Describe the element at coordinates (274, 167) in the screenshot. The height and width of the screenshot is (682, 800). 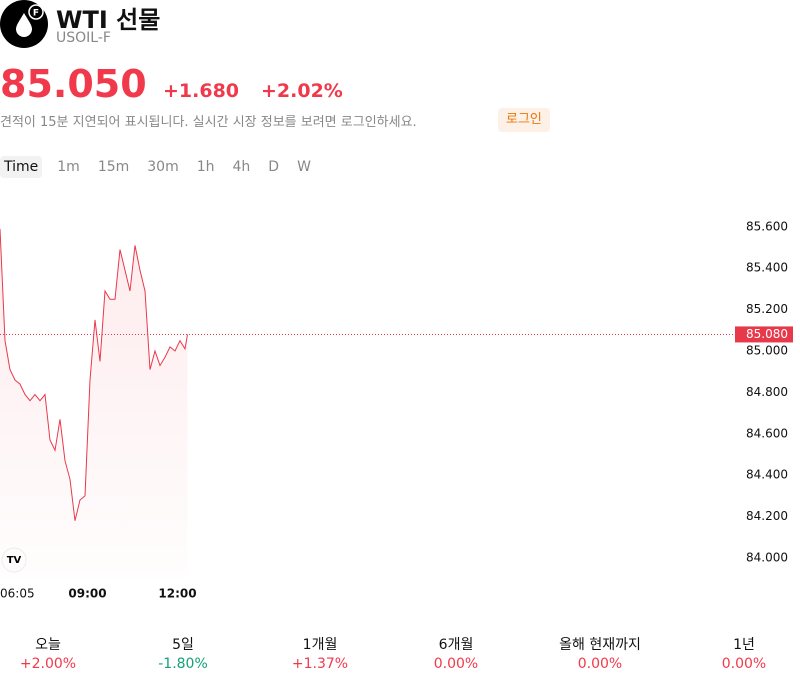
I see `timeframe-tab: D` at that location.